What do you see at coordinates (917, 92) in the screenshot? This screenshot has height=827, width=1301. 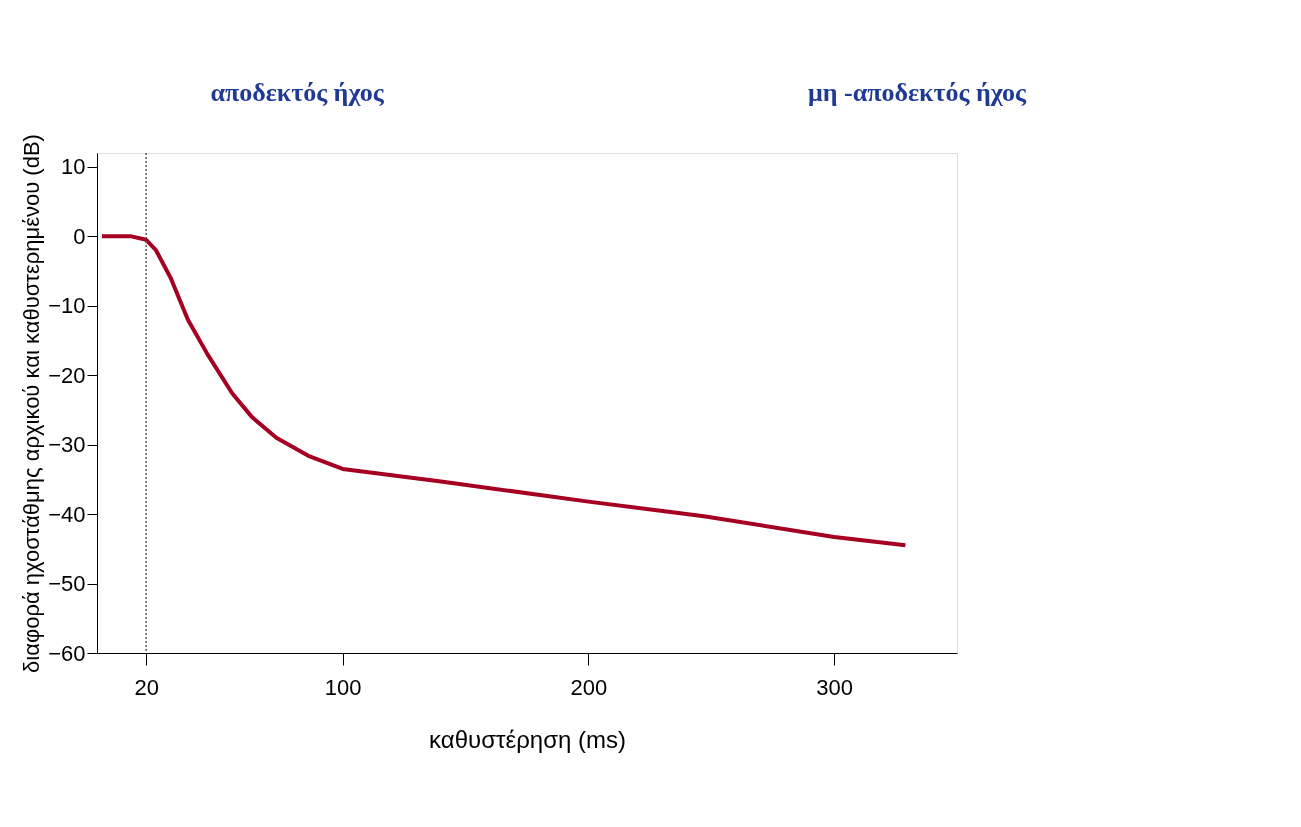 I see `text: μη -αποδεκτός ήχος` at bounding box center [917, 92].